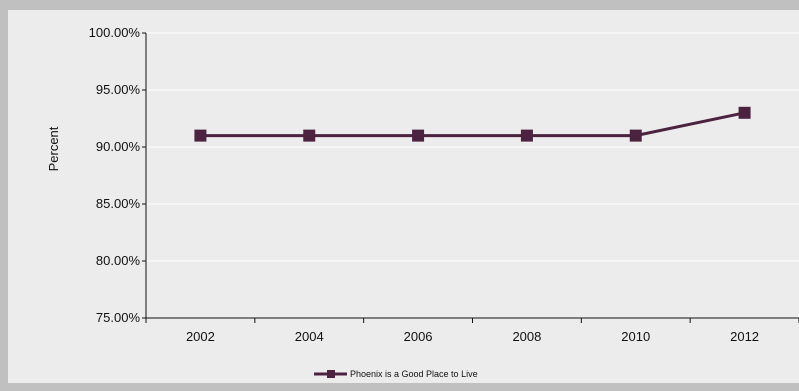 The height and width of the screenshot is (391, 799). What do you see at coordinates (309, 336) in the screenshot?
I see `x-tick-label: 2004` at bounding box center [309, 336].